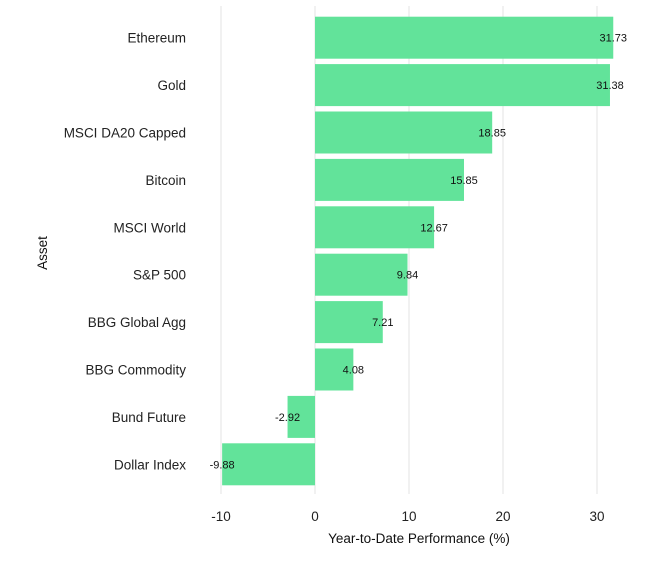 The image size is (672, 567). I want to click on category-label: BBG Commodity, so click(135, 370).